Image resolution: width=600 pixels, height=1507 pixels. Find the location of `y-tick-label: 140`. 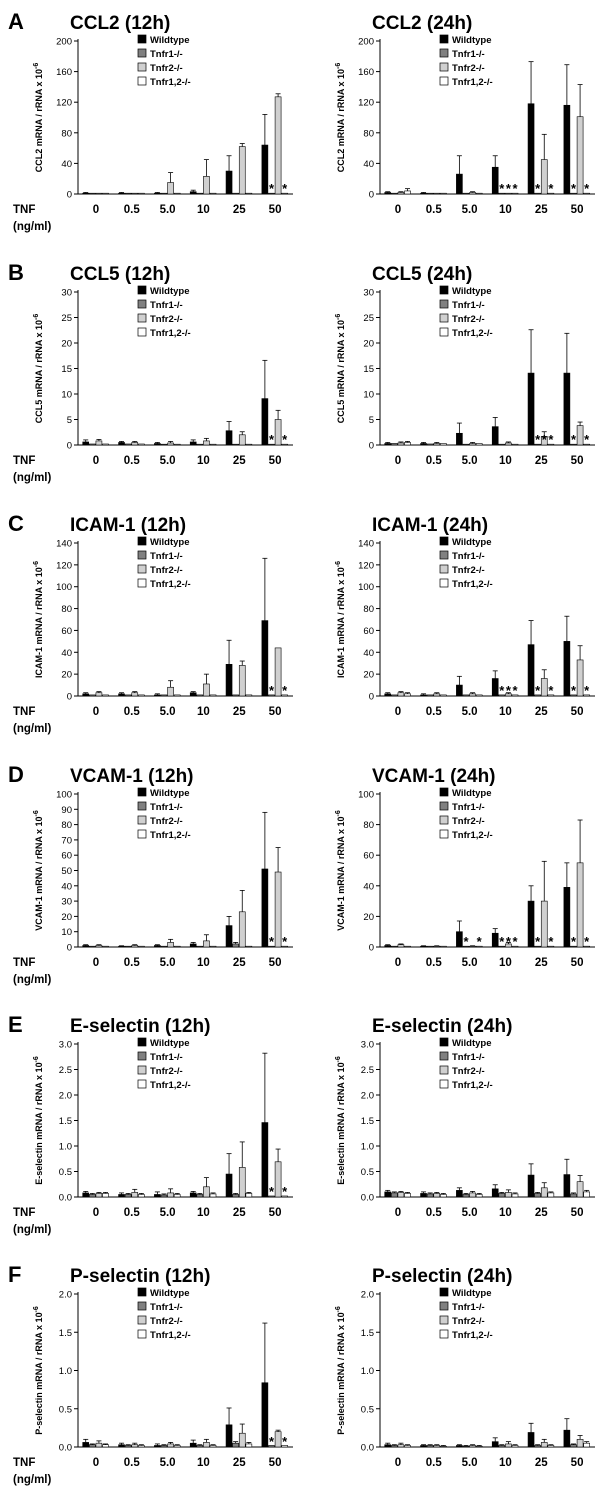

y-tick-label: 140 is located at coordinates (64, 544).